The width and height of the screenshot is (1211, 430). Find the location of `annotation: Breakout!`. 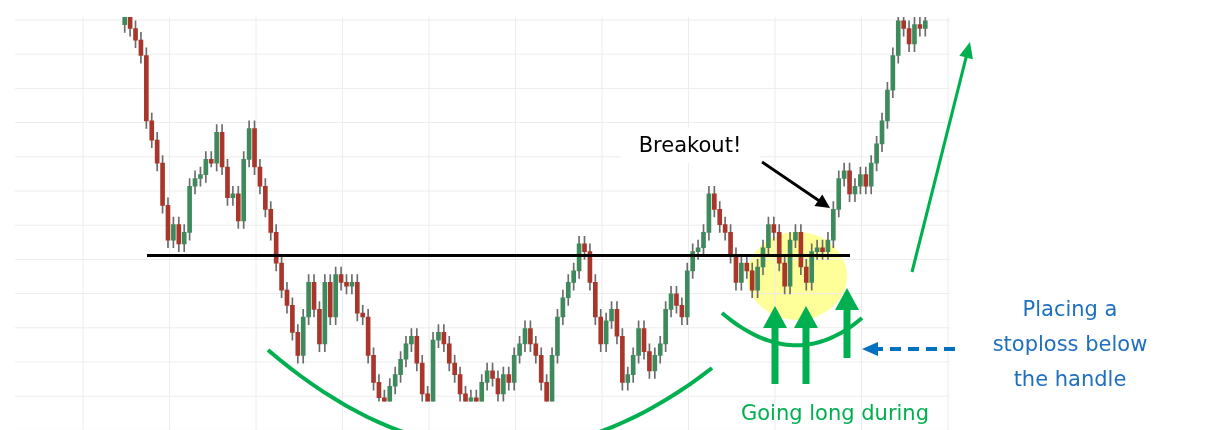

annotation: Breakout! is located at coordinates (690, 145).